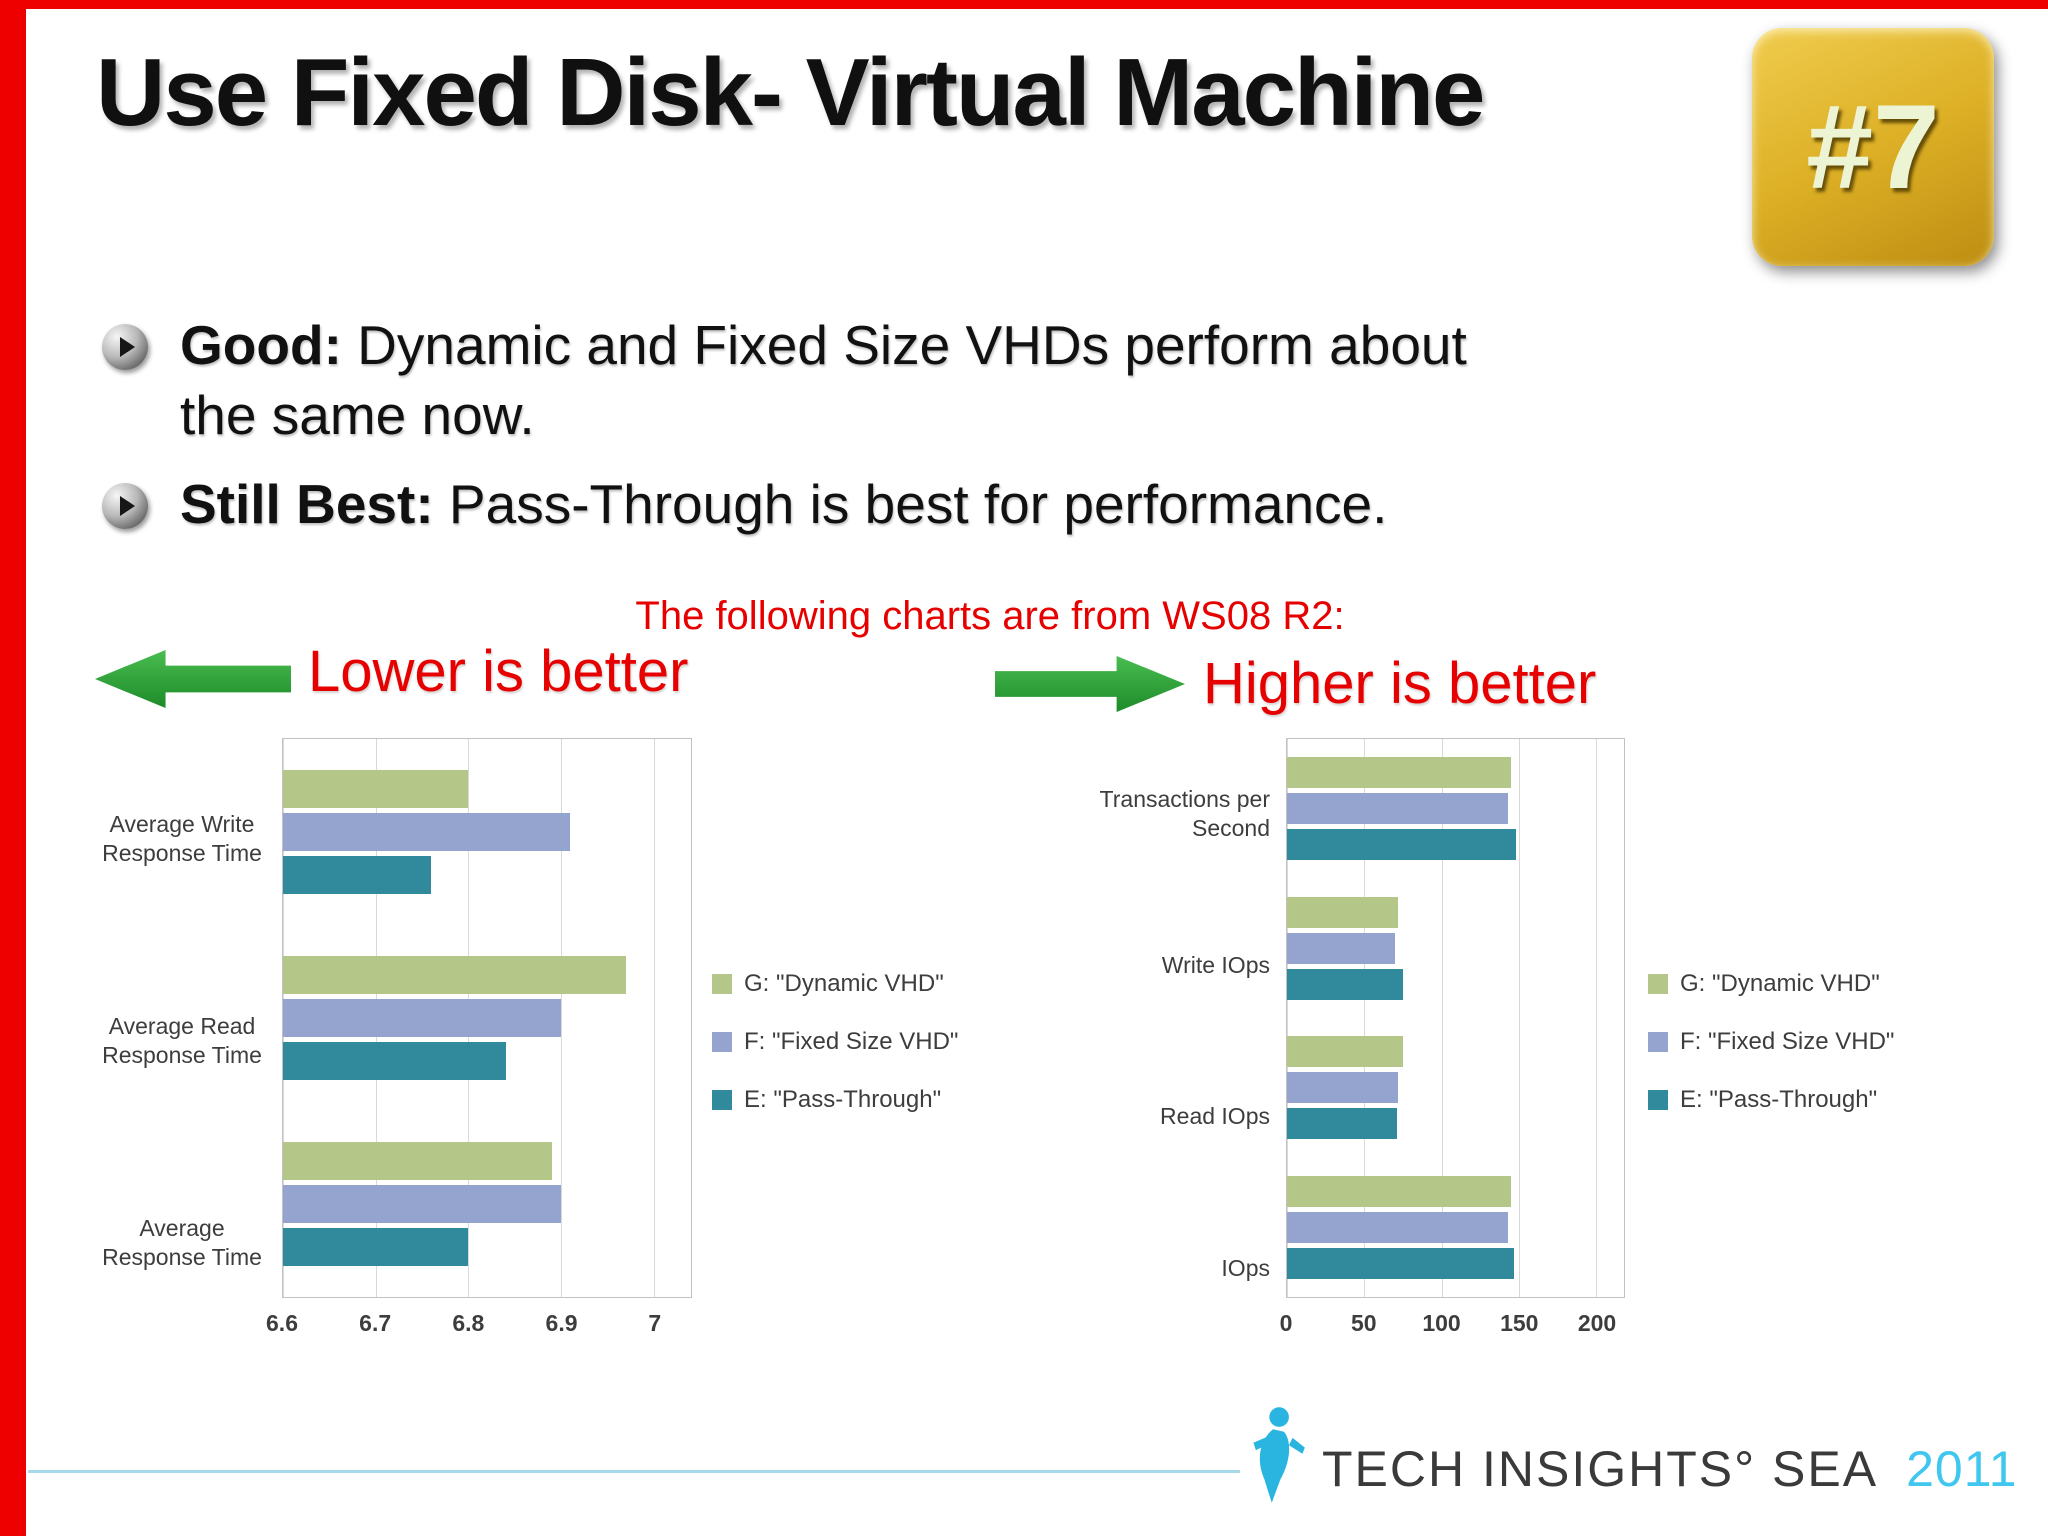 The image size is (2048, 1536). I want to click on right-arrow-icon, so click(1090, 684).